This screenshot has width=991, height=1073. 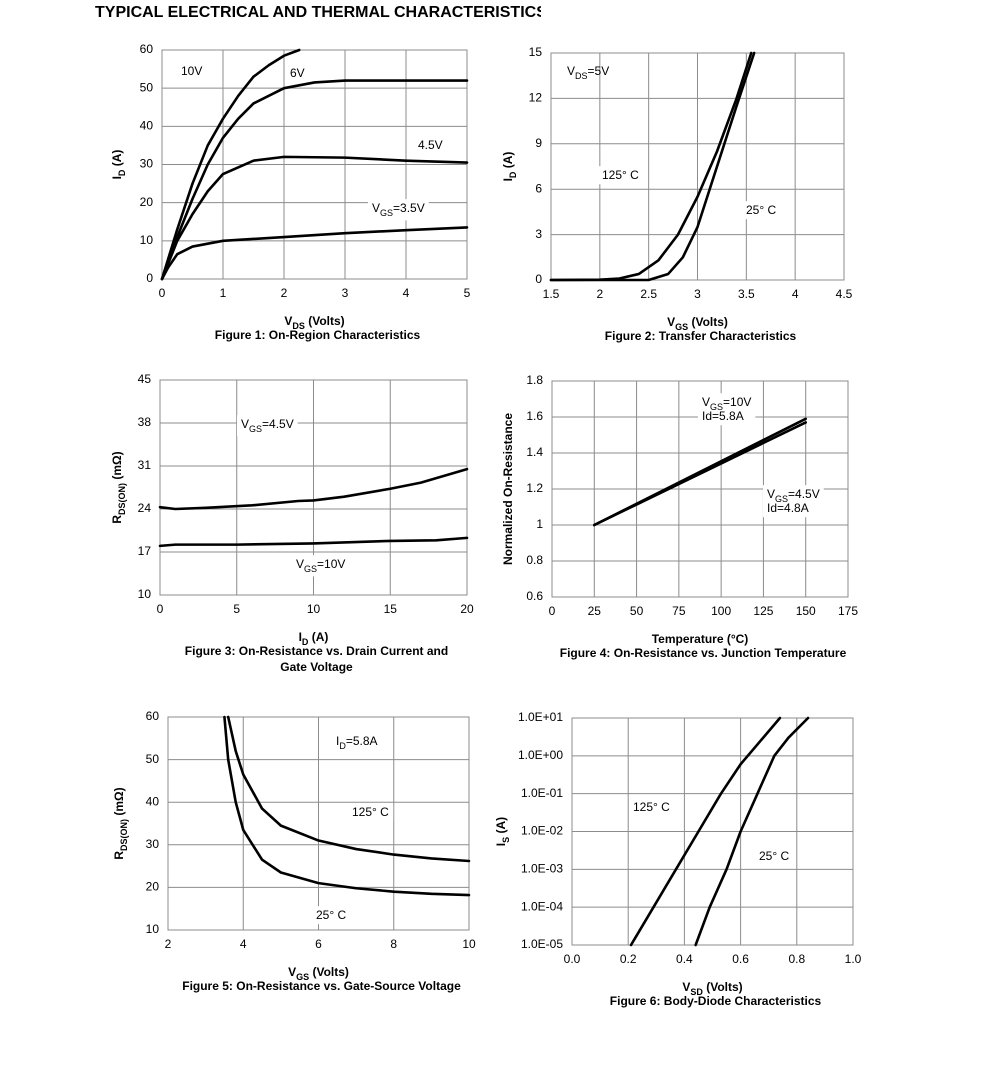 I want to click on figure-caption: Figure 2: Transfer Characteristics, so click(x=701, y=336).